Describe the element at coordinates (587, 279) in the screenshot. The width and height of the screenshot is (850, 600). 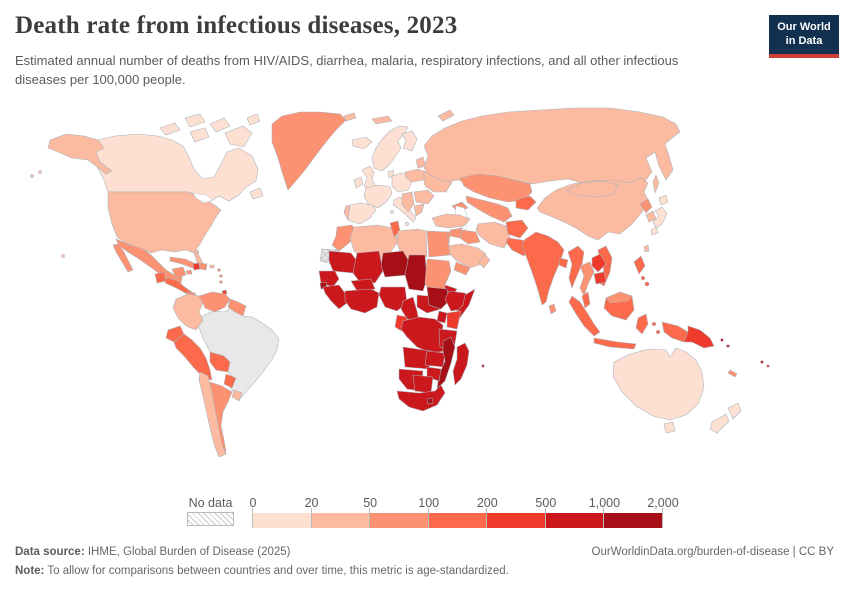
I see `country-thailand` at that location.